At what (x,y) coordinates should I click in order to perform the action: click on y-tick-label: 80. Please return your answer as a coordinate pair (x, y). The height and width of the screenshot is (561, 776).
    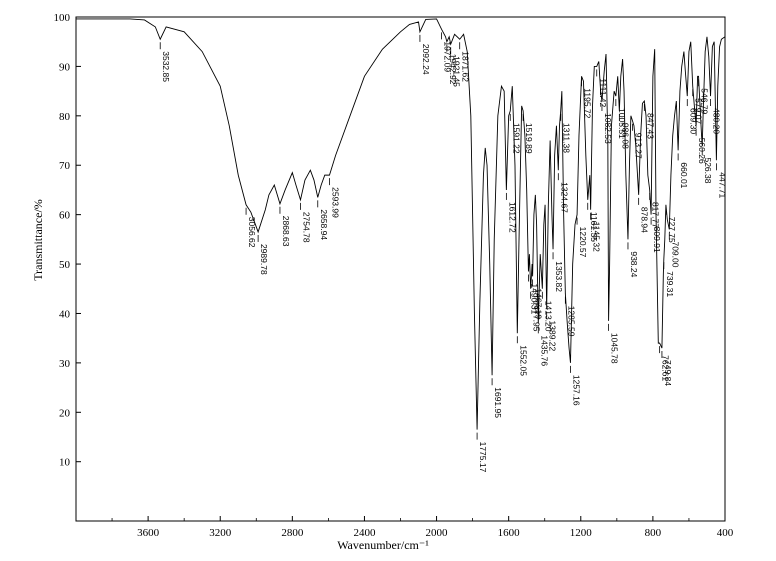
    Looking at the image, I should click on (65, 117).